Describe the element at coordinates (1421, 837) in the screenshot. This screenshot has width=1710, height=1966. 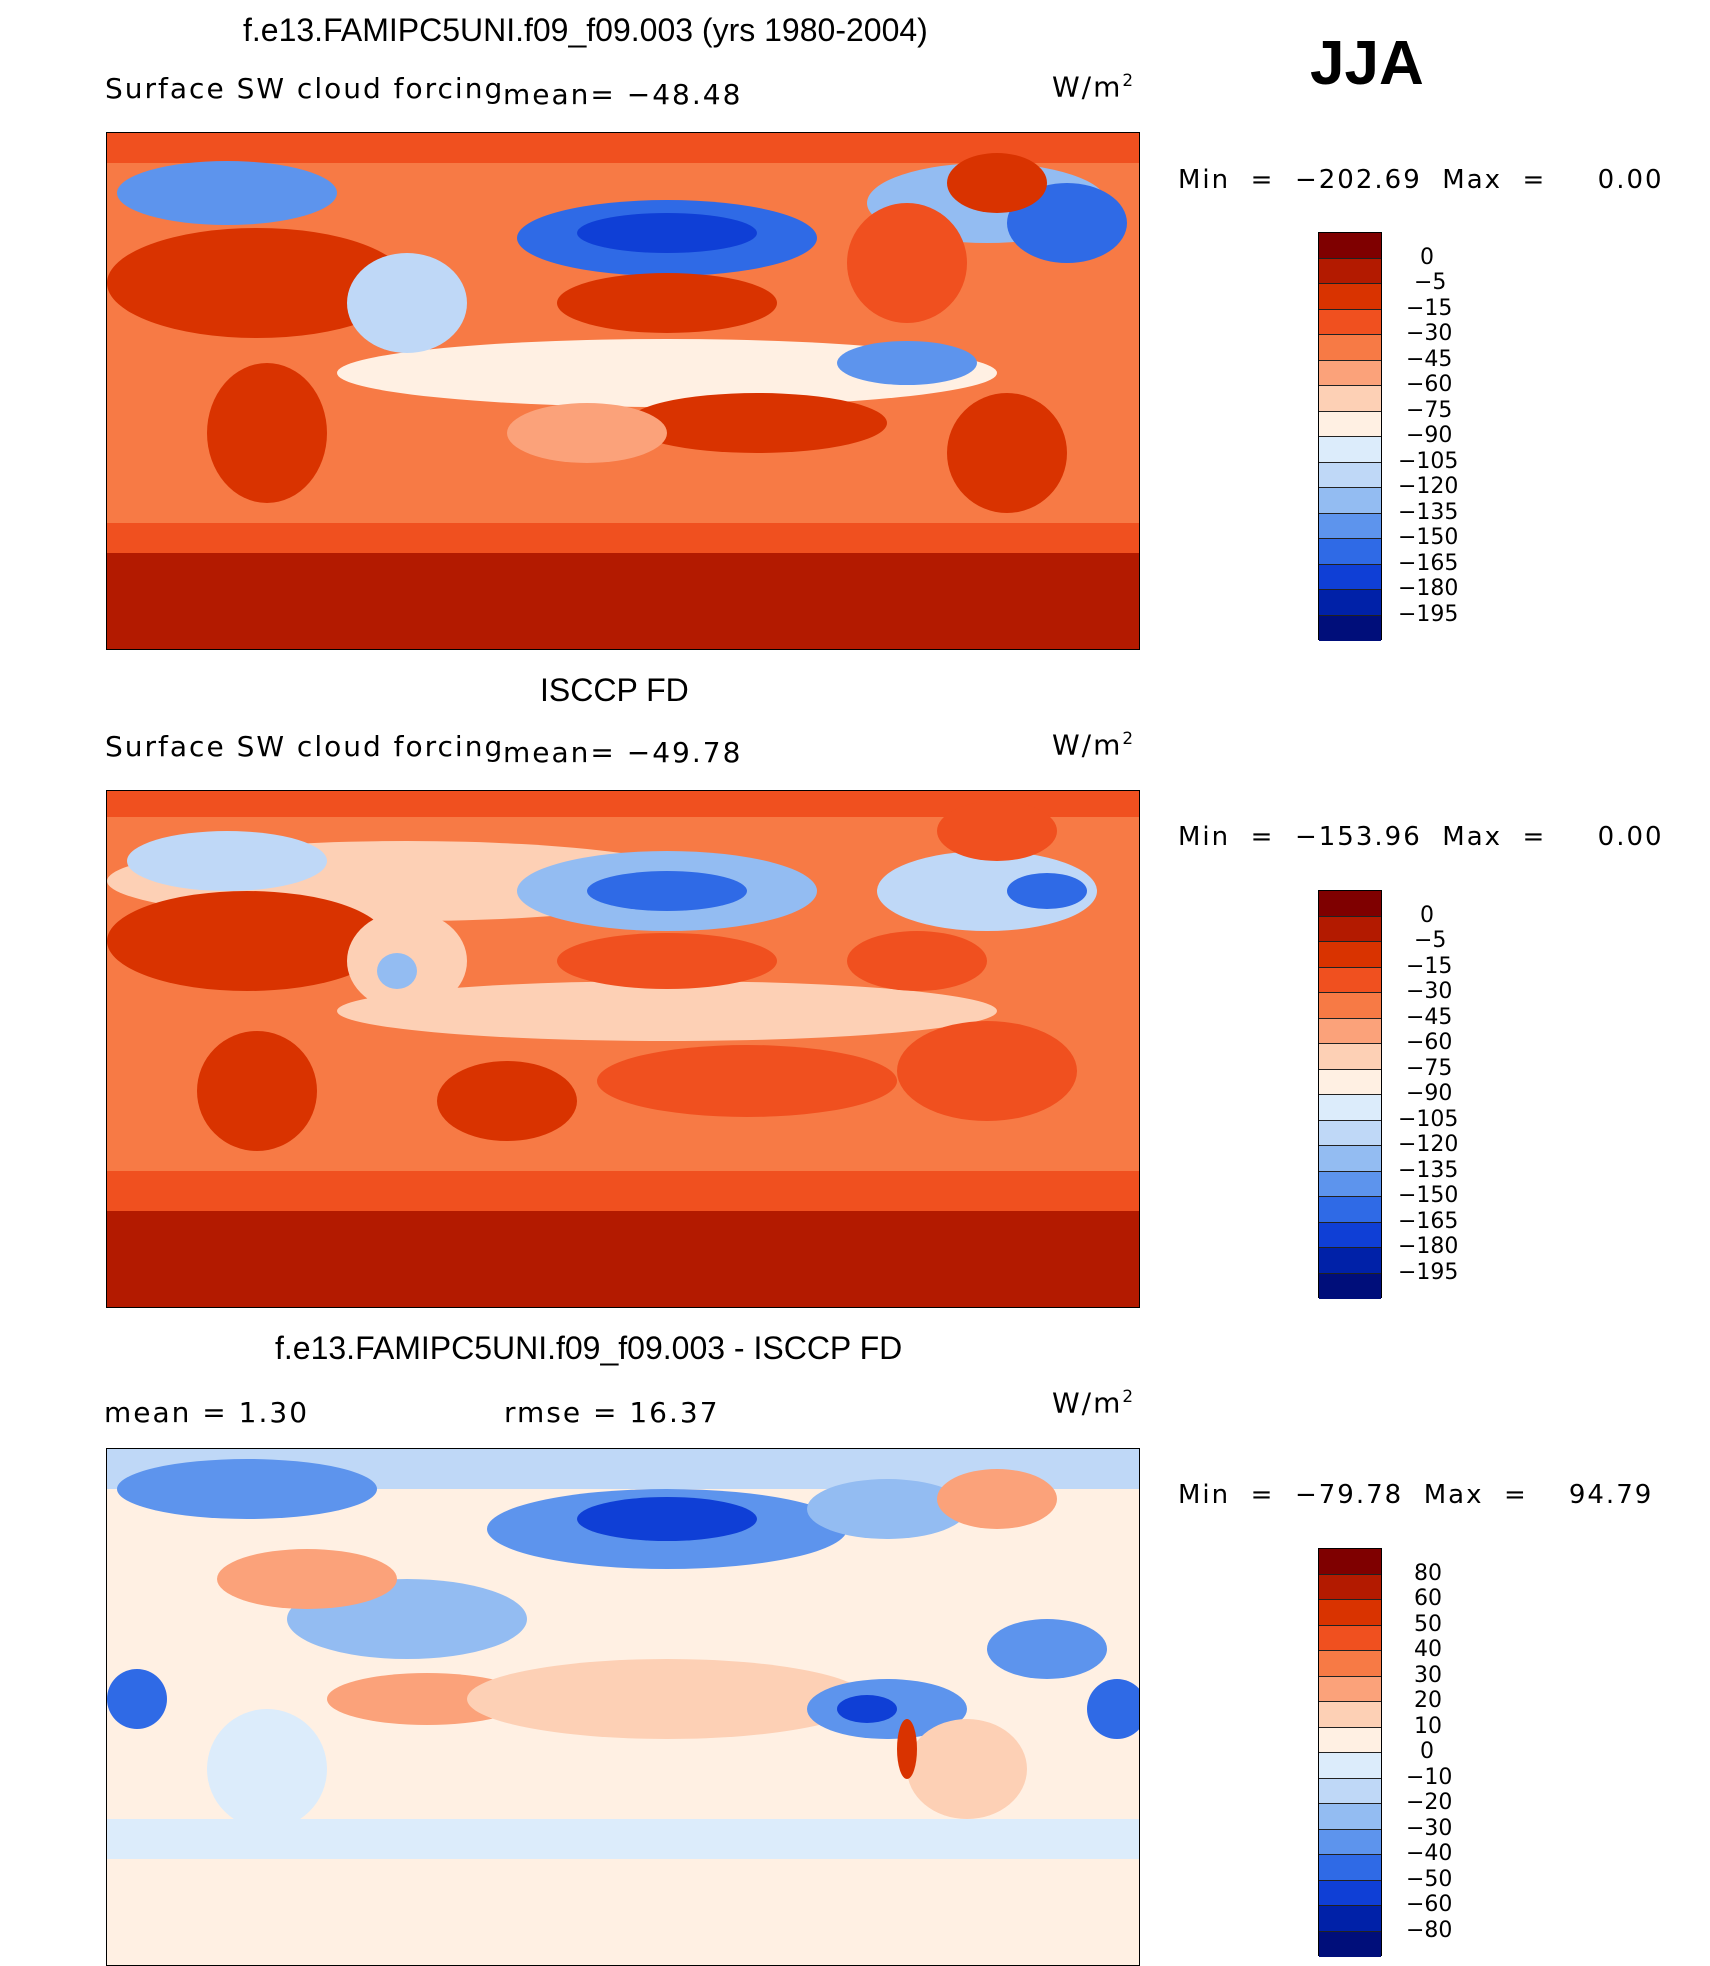
I see `panel-min-max: Min = −153.96 Max = 0.00` at that location.